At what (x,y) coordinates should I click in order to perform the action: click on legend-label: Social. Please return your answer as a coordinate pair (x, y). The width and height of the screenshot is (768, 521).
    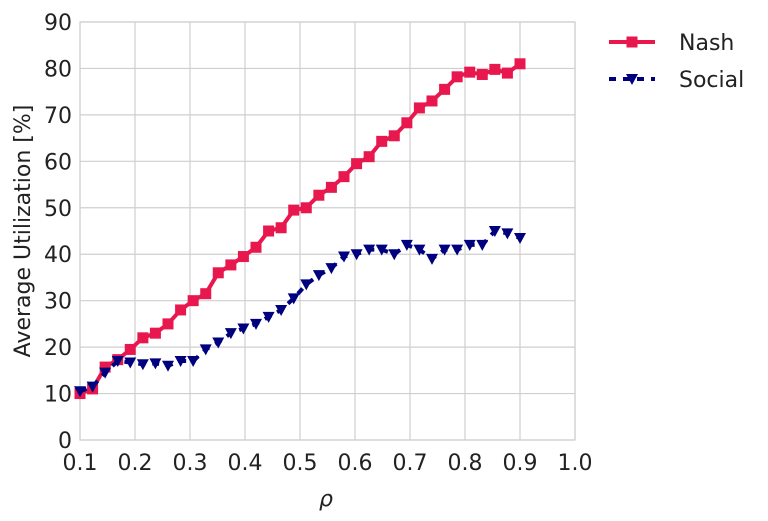
    Looking at the image, I should click on (711, 80).